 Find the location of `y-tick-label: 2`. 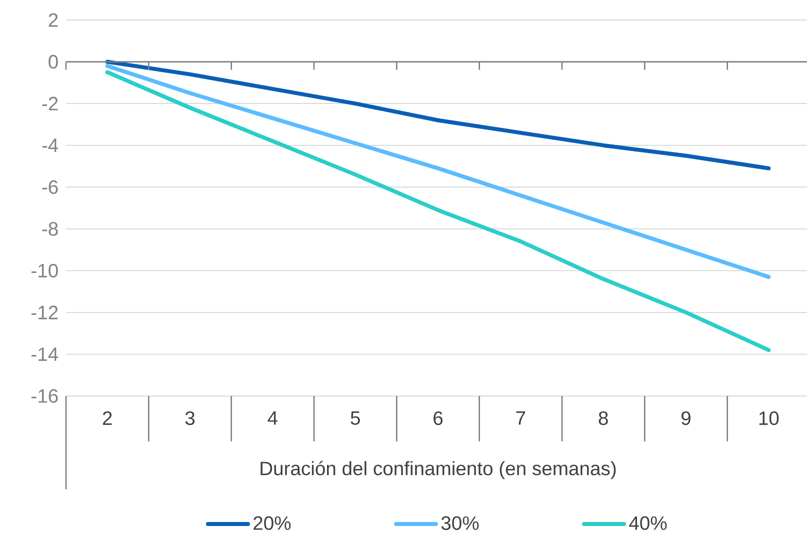

y-tick-label: 2 is located at coordinates (53, 20).